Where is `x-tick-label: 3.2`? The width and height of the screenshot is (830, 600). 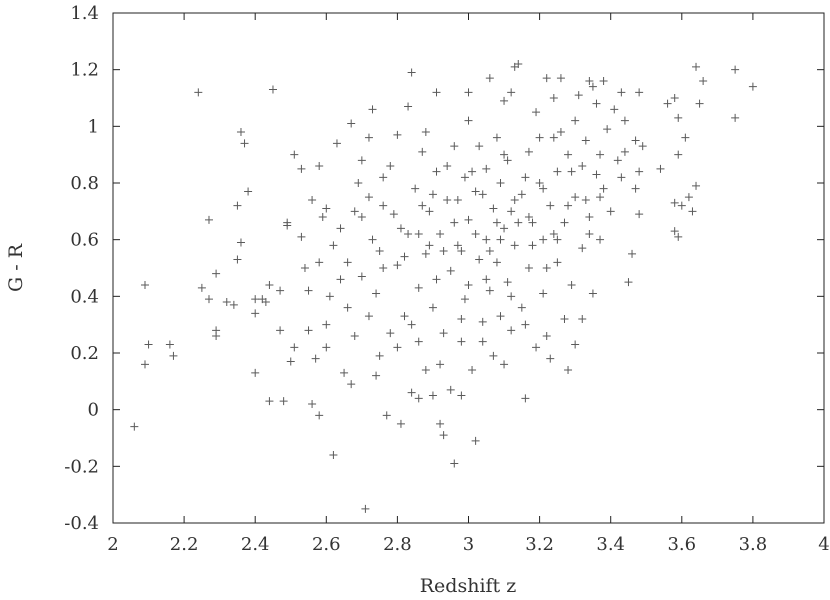 x-tick-label: 3.2 is located at coordinates (539, 544).